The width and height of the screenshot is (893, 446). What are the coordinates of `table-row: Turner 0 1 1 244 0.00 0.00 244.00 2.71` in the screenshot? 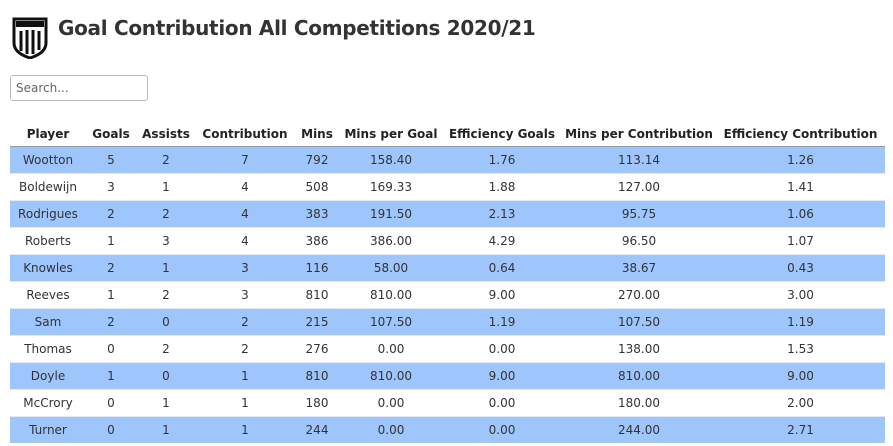 It's located at (447, 429).